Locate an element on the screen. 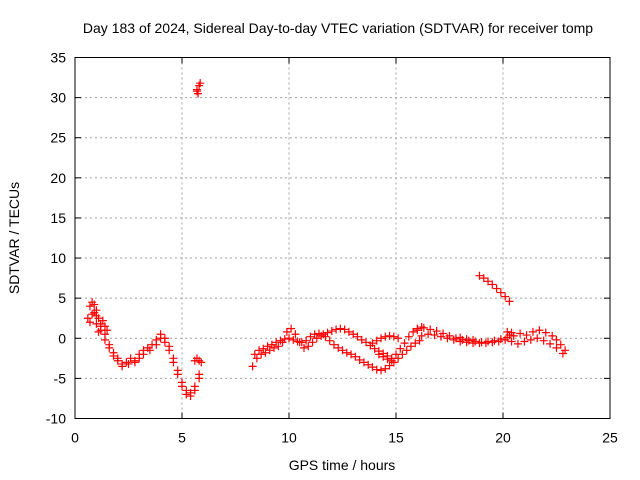 Image resolution: width=640 pixels, height=480 pixels. x-tick-label: 20 is located at coordinates (503, 438).